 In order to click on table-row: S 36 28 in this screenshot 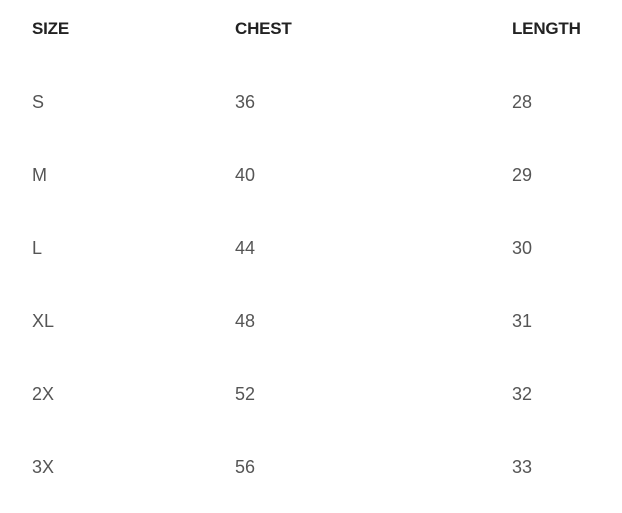, I will do `click(311, 102)`.